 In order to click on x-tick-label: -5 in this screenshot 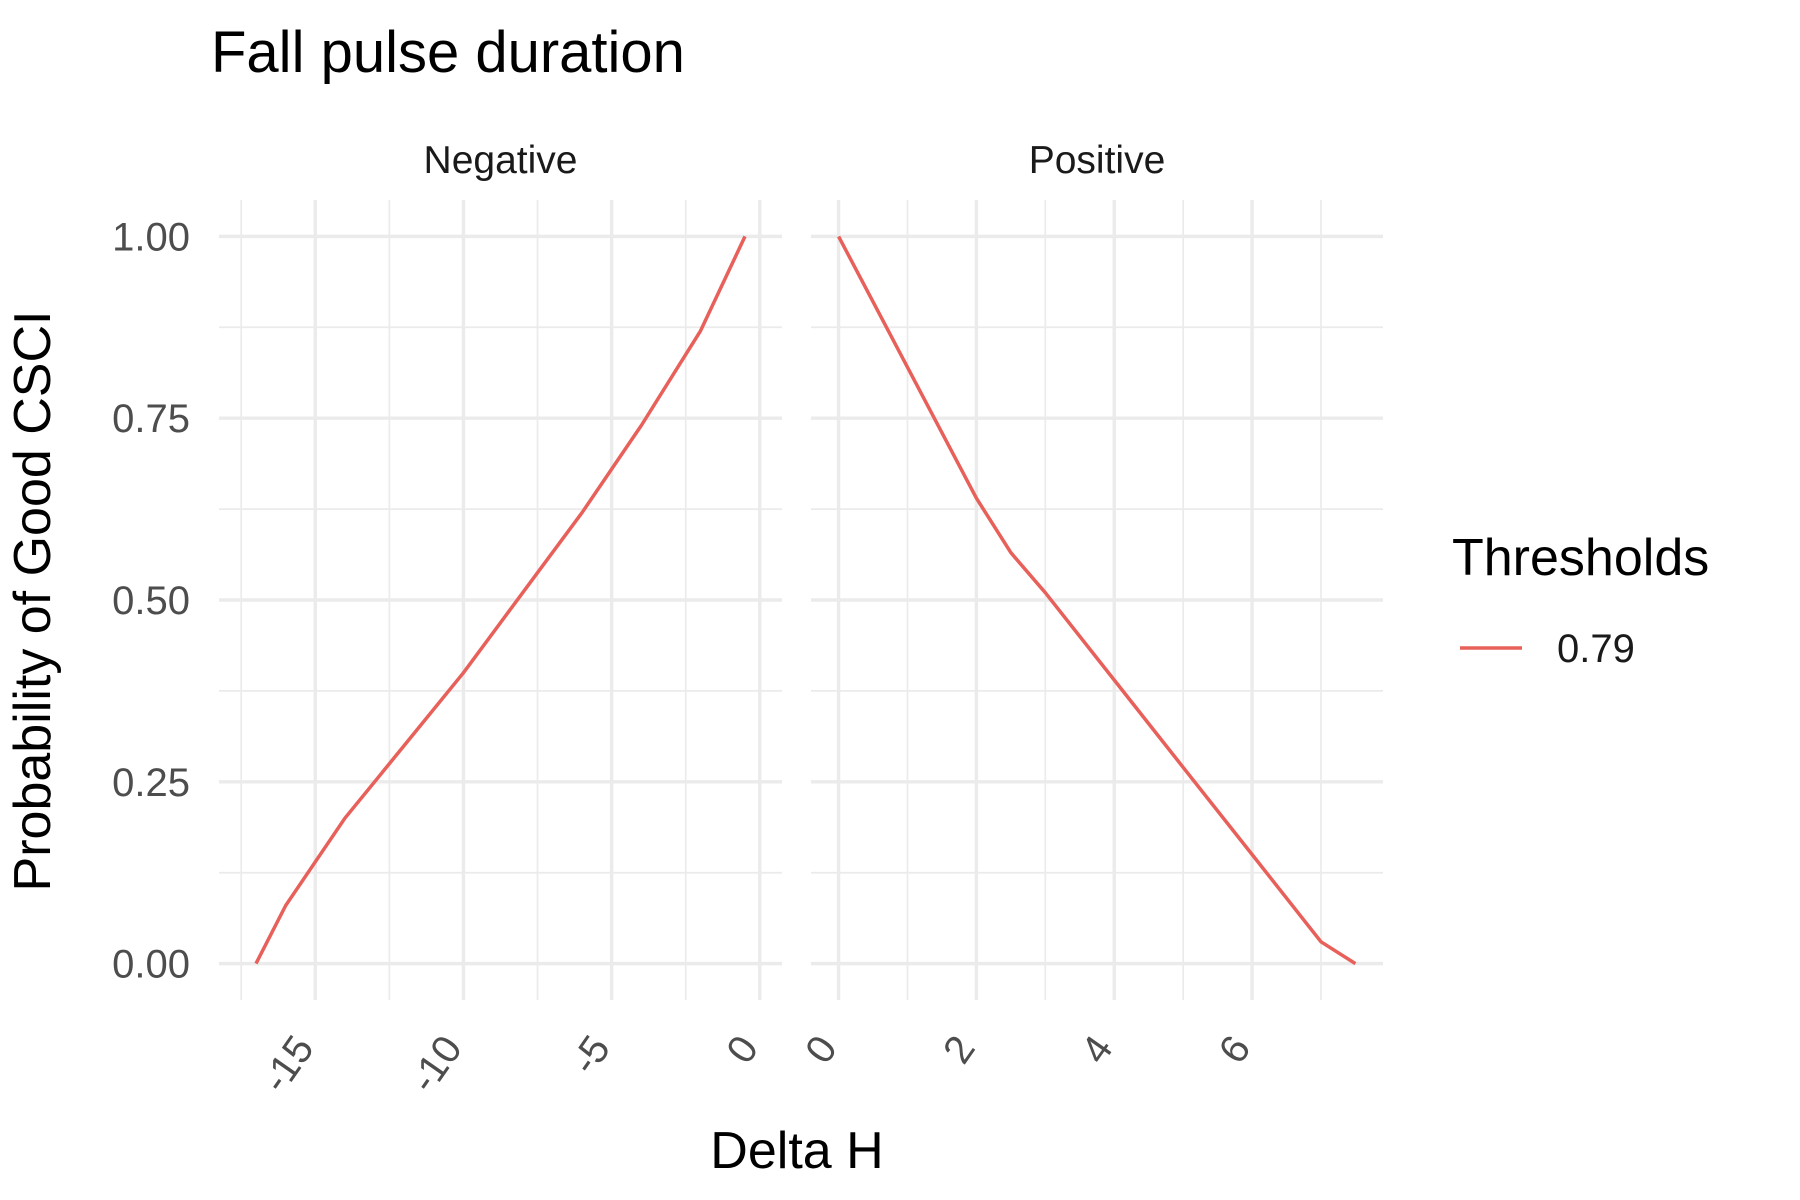, I will do `click(591, 1055)`.